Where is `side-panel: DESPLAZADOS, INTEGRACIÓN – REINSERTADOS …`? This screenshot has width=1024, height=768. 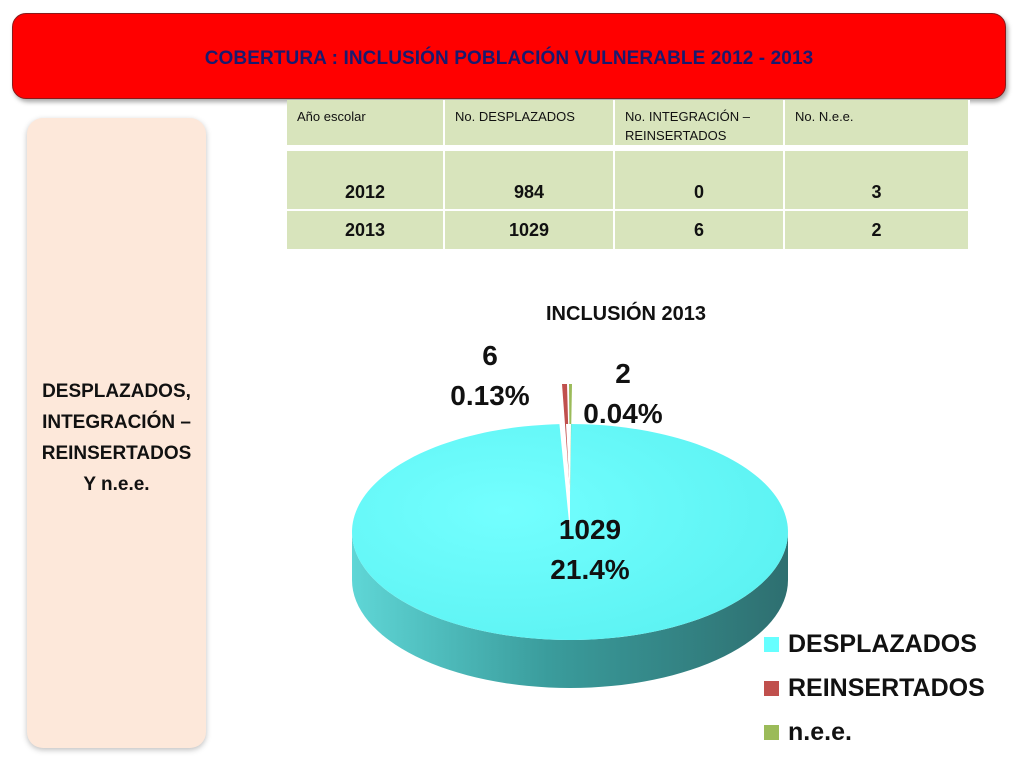
side-panel: DESPLAZADOS, INTEGRACIÓN – REINSERTADOS … is located at coordinates (116, 433).